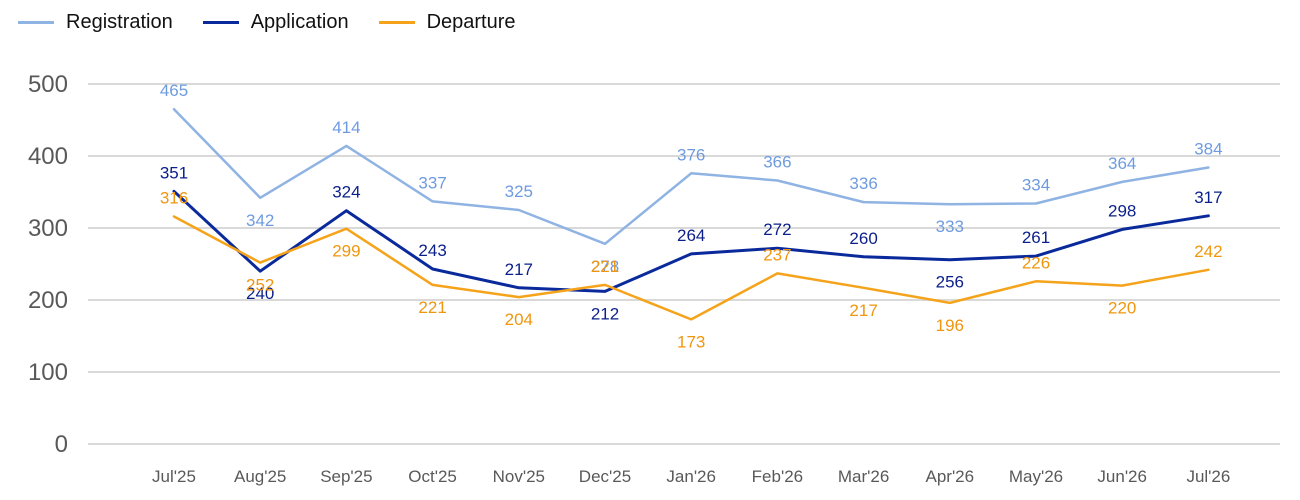 The height and width of the screenshot is (500, 1300). What do you see at coordinates (432, 476) in the screenshot?
I see `x-tick-label: Oct'25` at bounding box center [432, 476].